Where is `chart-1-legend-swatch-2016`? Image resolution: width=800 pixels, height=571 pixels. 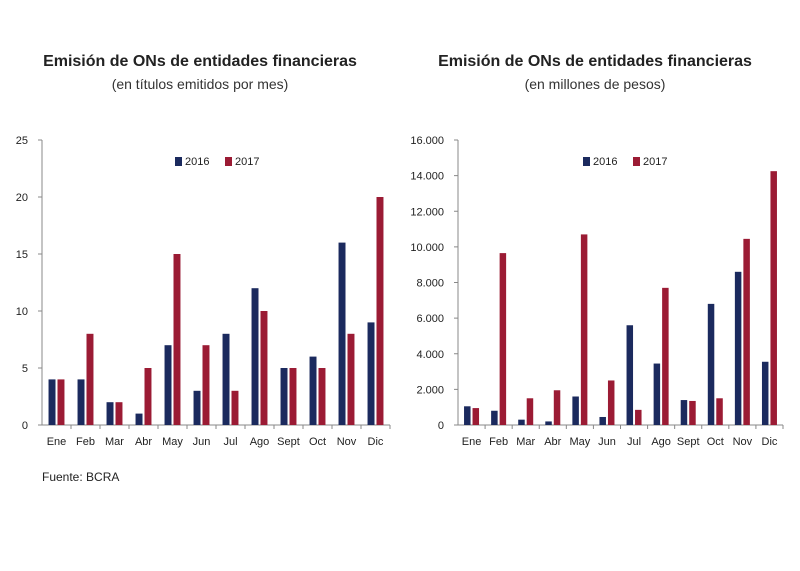 chart-1-legend-swatch-2016 is located at coordinates (178, 161).